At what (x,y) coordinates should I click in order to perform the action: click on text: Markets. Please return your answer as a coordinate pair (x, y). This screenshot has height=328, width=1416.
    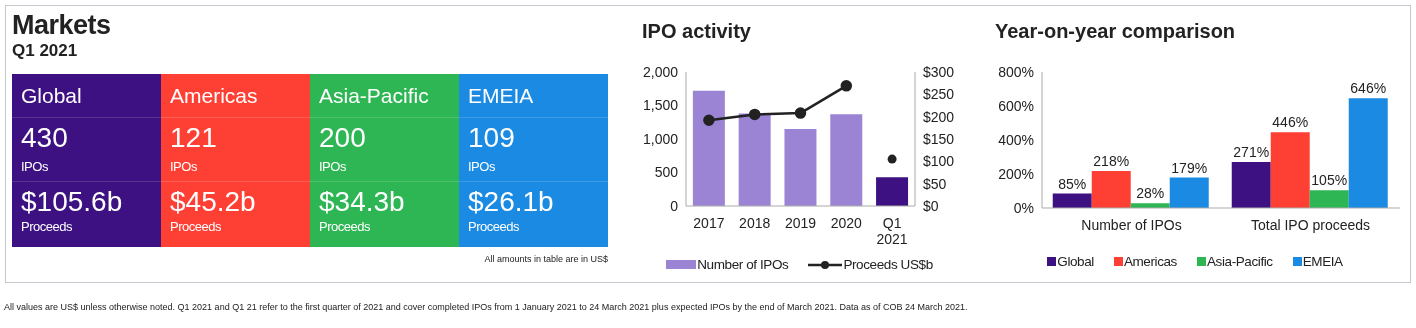
    Looking at the image, I should click on (62, 25).